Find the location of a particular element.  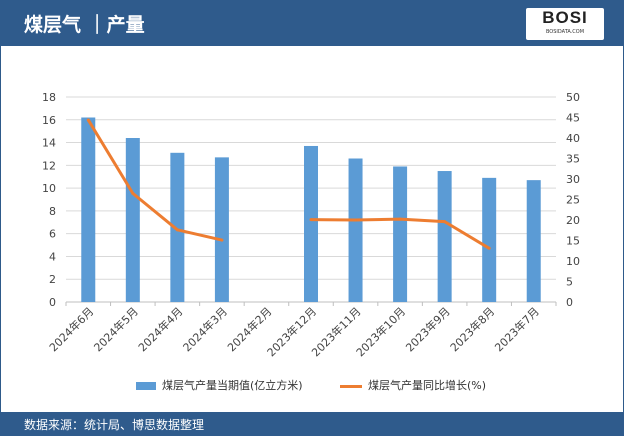

y-left-tick-label: 0 is located at coordinates (52, 302).